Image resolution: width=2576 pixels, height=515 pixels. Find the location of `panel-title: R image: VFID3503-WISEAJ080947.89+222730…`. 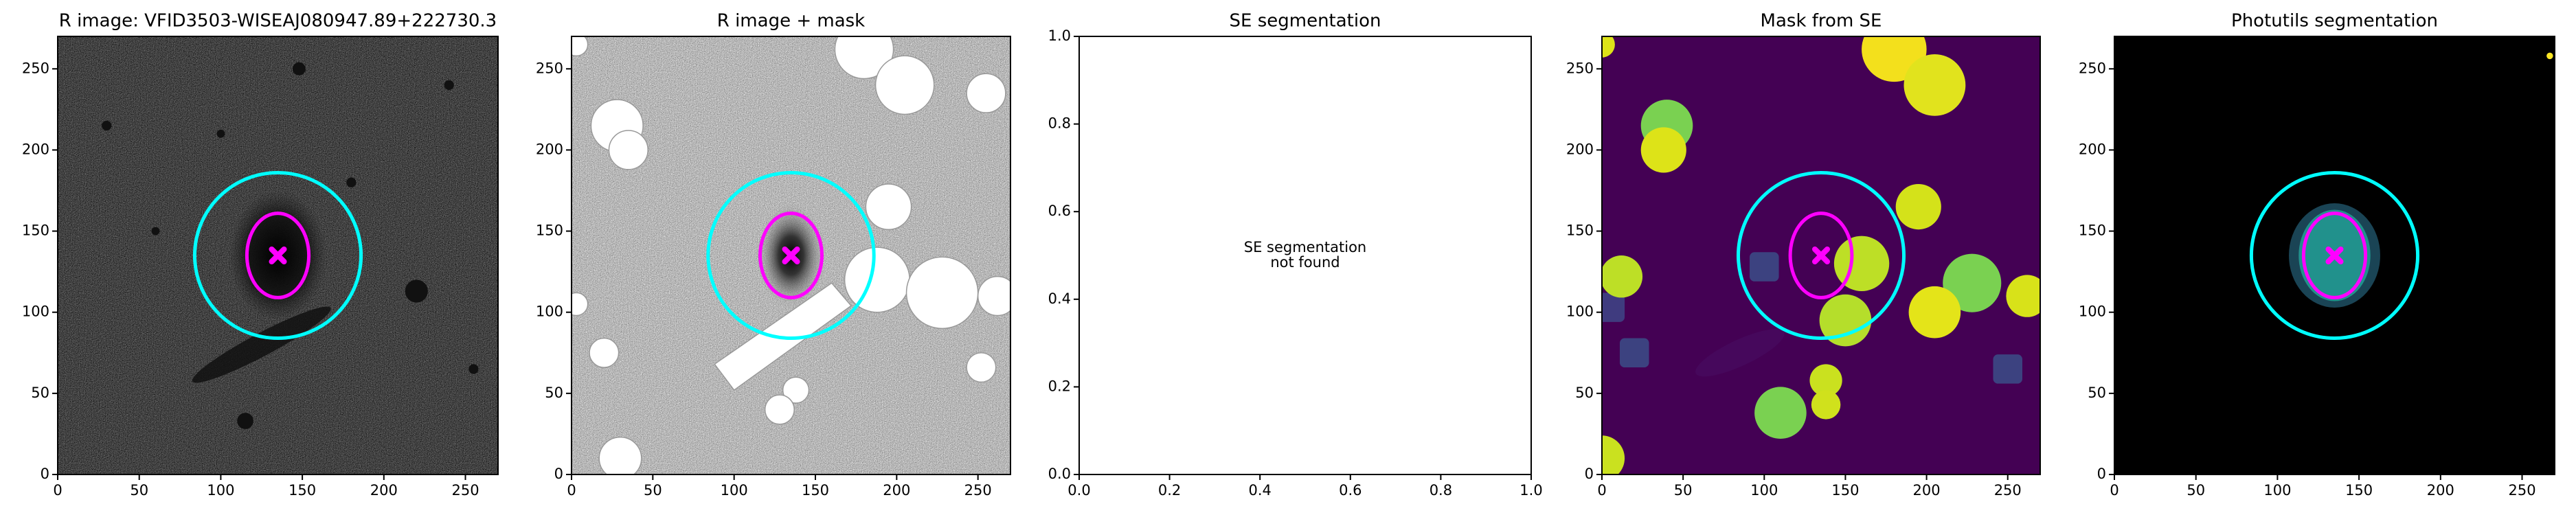

panel-title: R image: VFID3503-WISEAJ080947.89+222730… is located at coordinates (278, 21).